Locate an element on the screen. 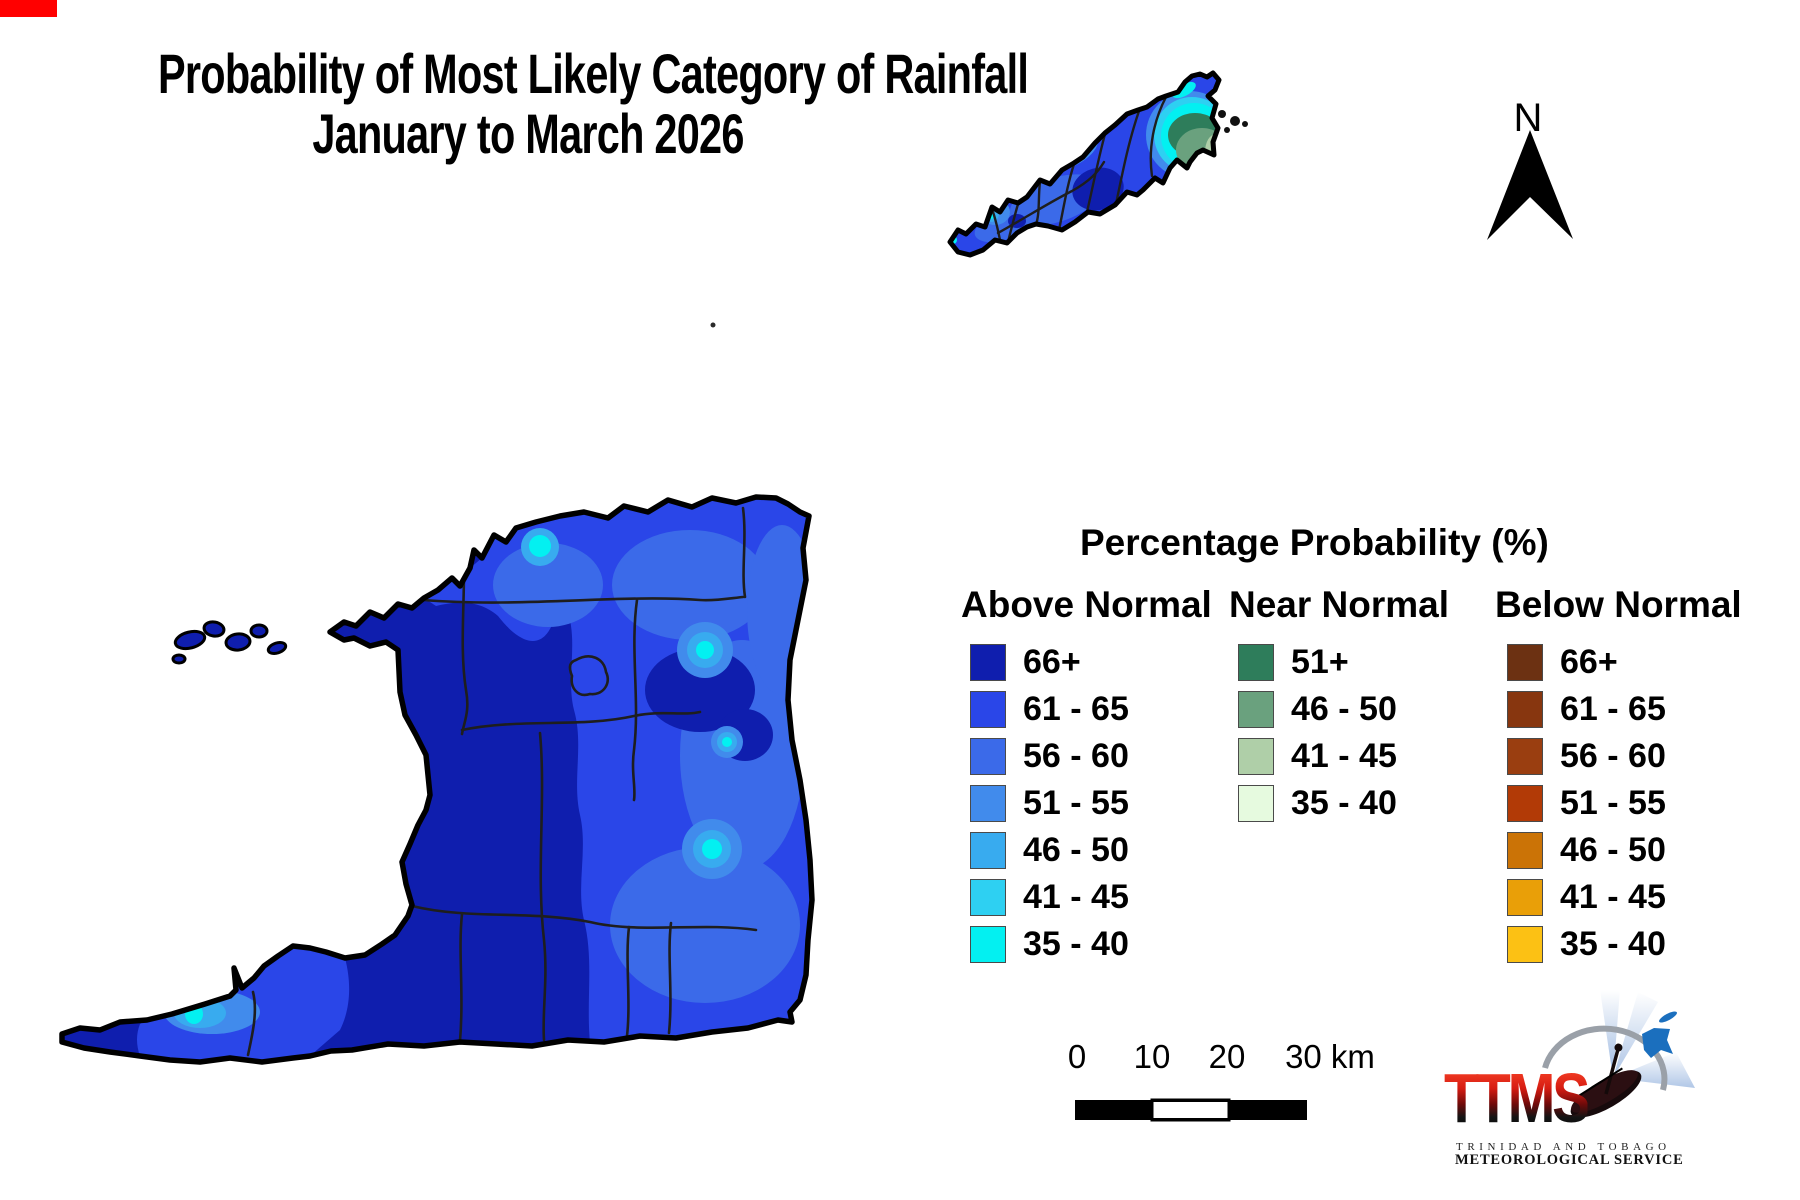 The height and width of the screenshot is (1200, 1800). signal-ray is located at coordinates (1610, 1034).